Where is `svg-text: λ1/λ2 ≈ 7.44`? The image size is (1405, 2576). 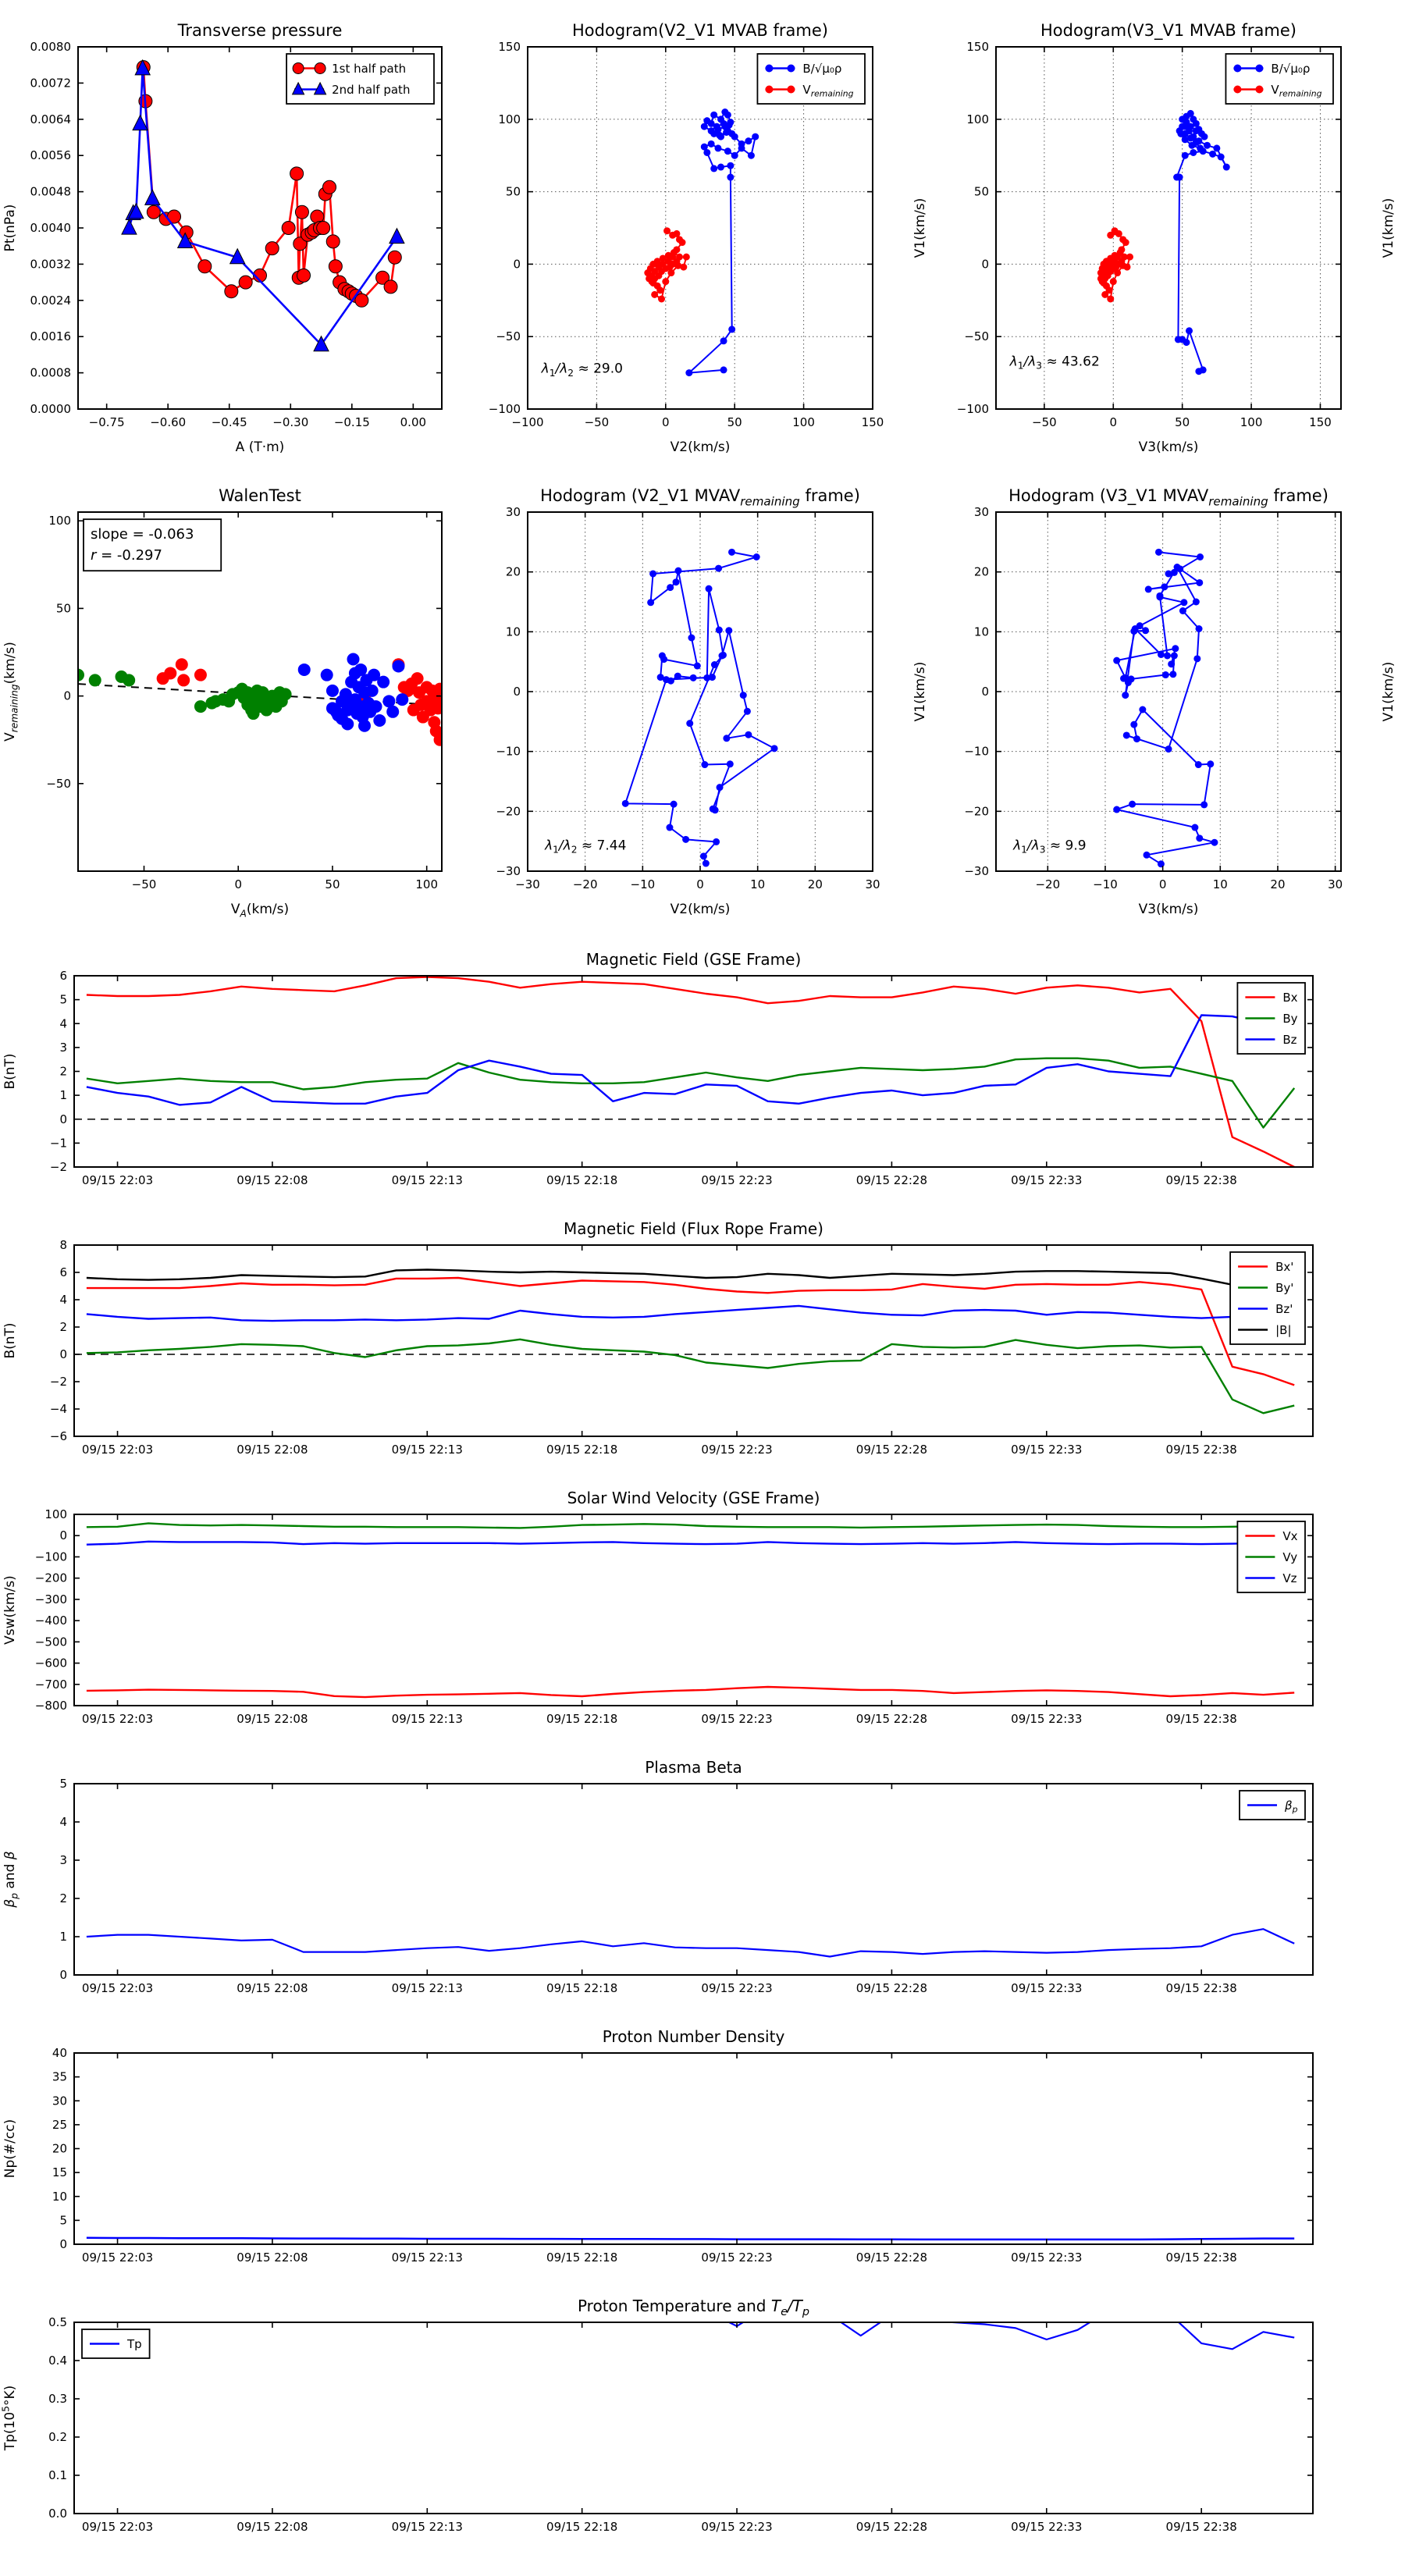 svg-text: λ1/λ2 ≈ 7.44 is located at coordinates (585, 846).